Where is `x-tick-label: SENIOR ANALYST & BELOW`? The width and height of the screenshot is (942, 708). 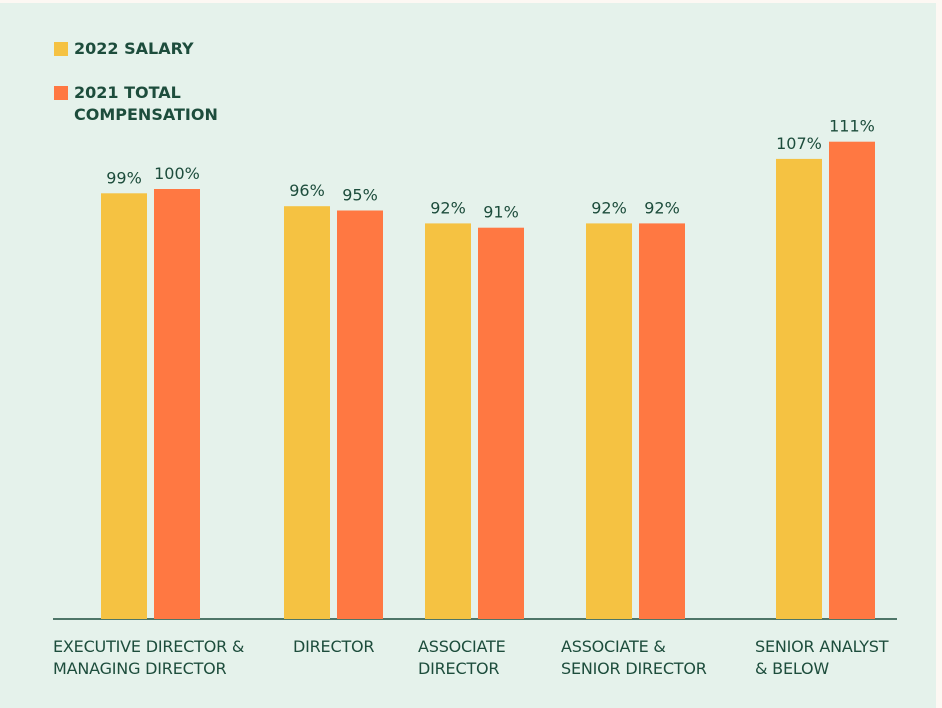 x-tick-label: SENIOR ANALYST & BELOW is located at coordinates (822, 657).